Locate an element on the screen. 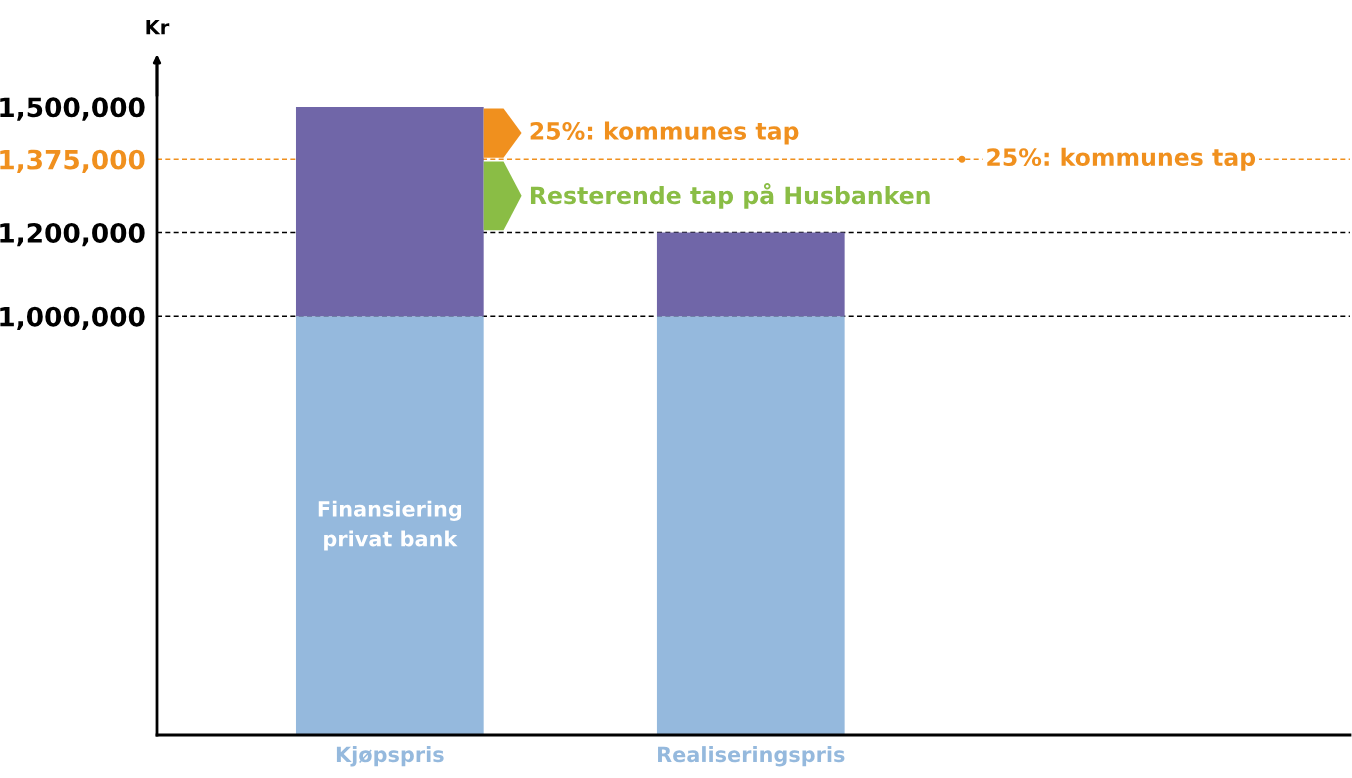  y-tick-label: 1,000,000 is located at coordinates (72, 318).